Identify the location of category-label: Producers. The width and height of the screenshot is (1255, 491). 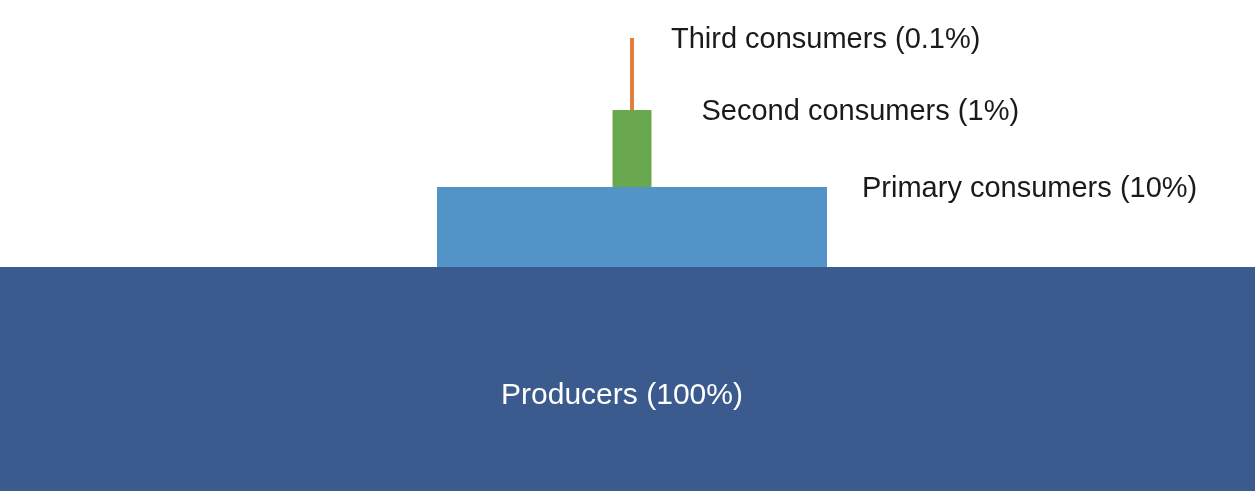
(569, 393).